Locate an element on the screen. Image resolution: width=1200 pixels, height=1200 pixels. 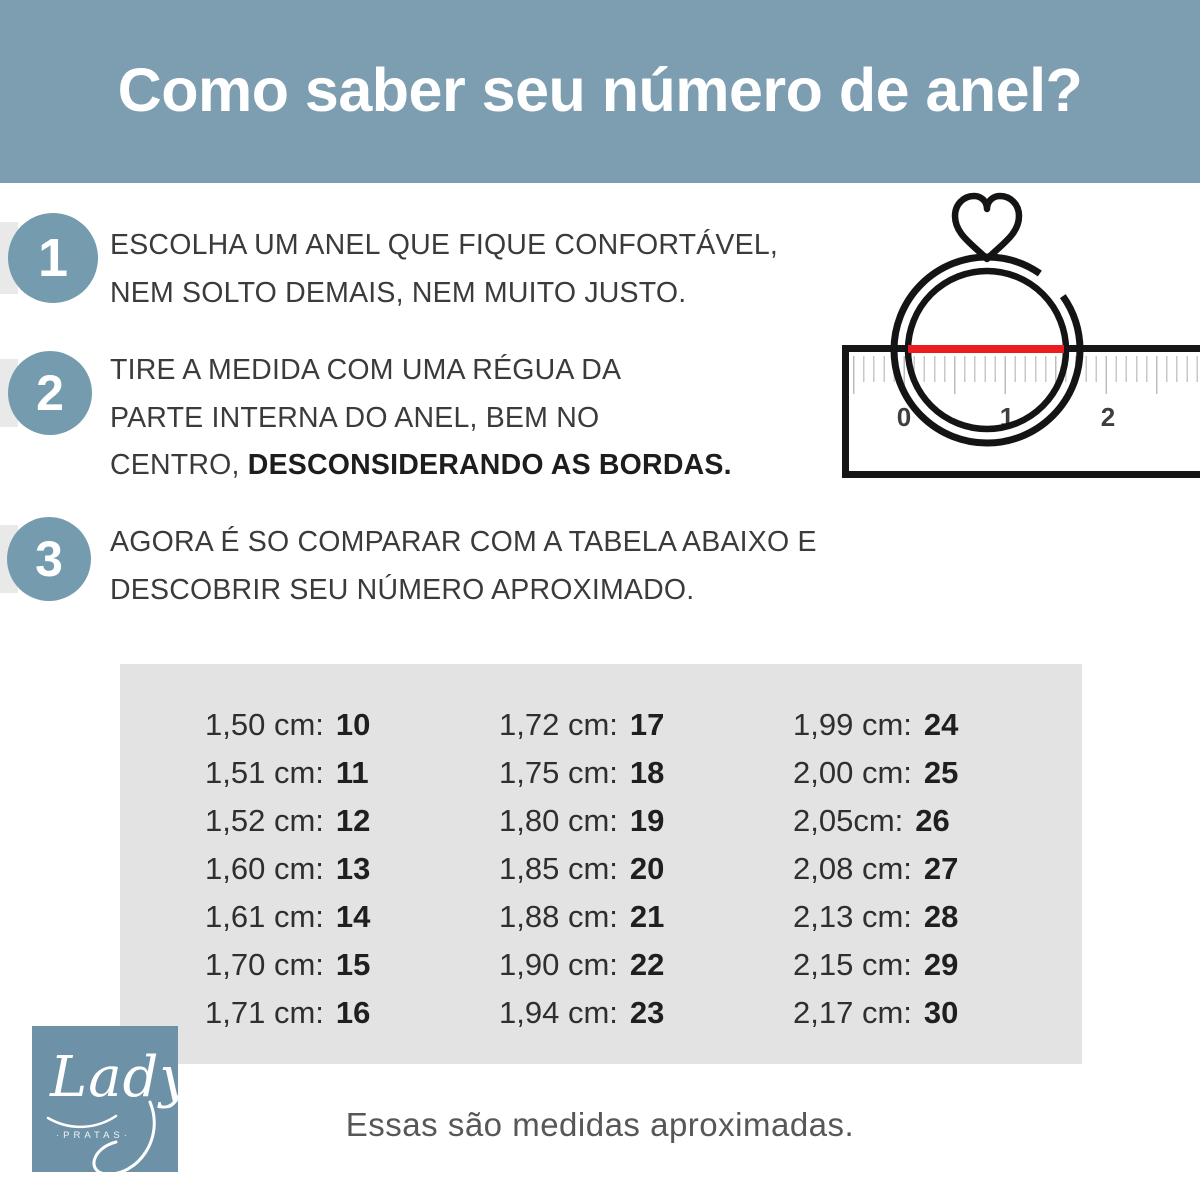
footer-note: Essas são medidas aproximadas. is located at coordinates (600, 1124).